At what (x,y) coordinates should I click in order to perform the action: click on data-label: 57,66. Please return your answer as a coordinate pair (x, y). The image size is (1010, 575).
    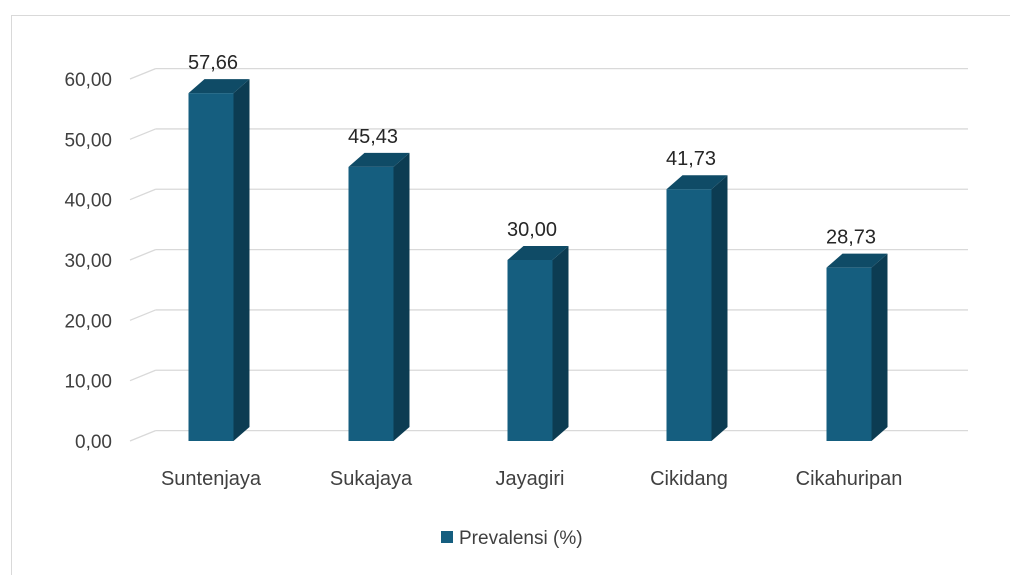
    Looking at the image, I should click on (213, 63).